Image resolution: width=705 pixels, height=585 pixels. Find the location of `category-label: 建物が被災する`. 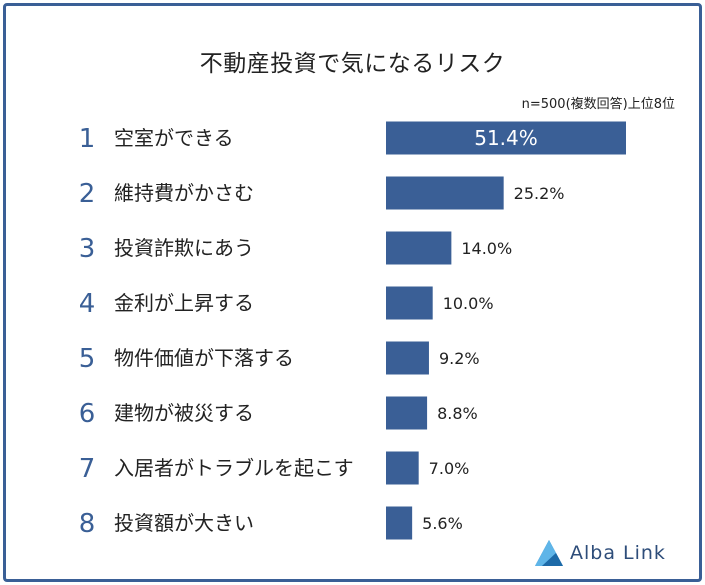

category-label: 建物が被災する is located at coordinates (184, 413).